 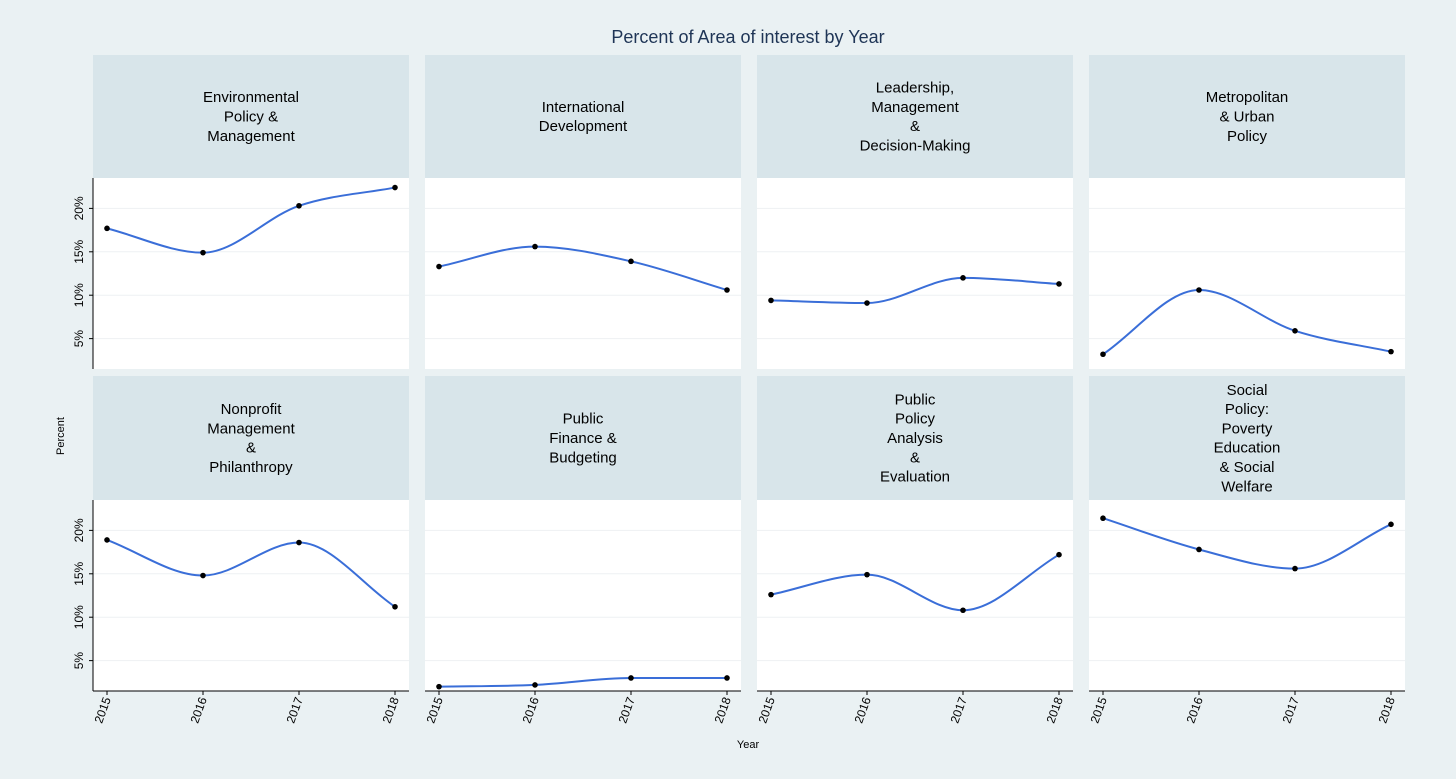 What do you see at coordinates (1246, 467) in the screenshot?
I see `panel-strip-label: & Social` at bounding box center [1246, 467].